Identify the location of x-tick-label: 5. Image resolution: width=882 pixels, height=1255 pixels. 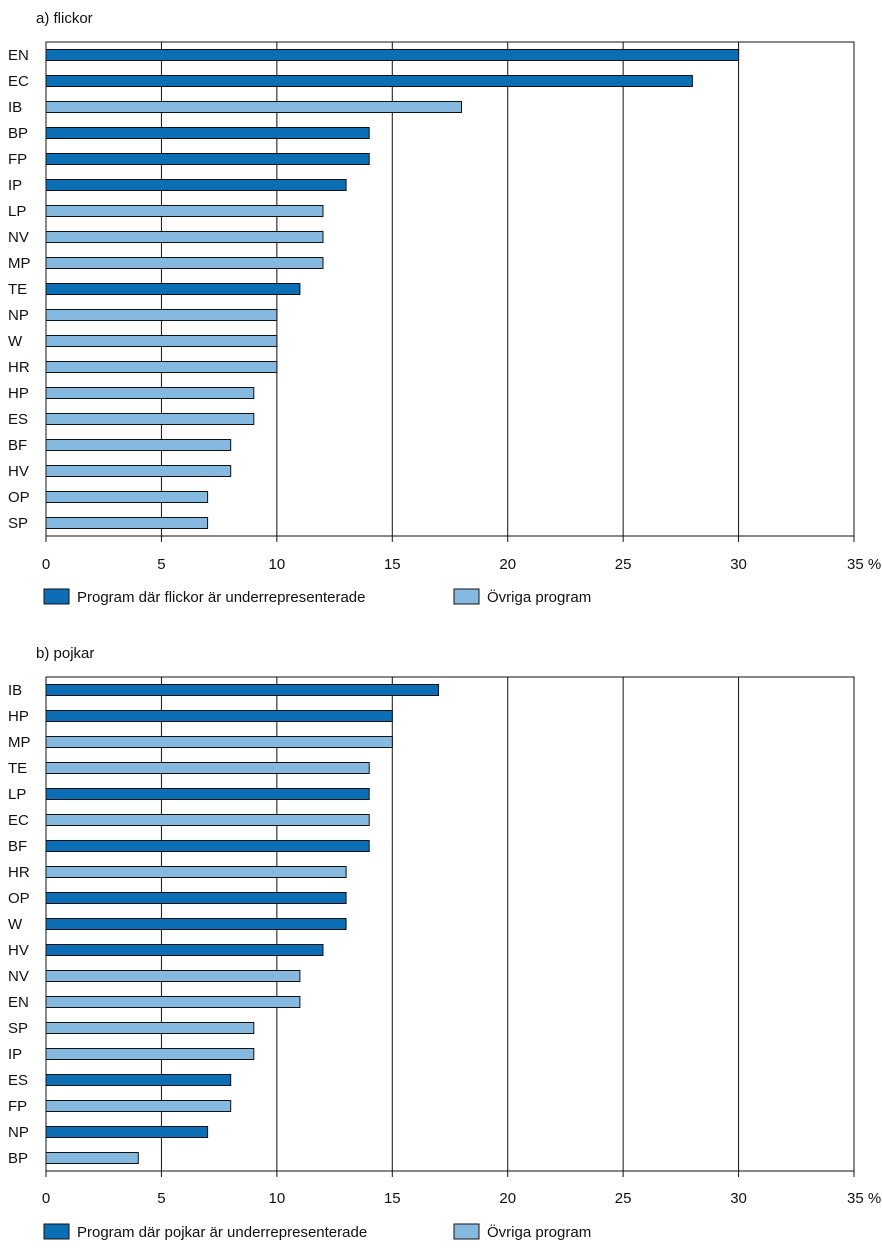
(161, 564).